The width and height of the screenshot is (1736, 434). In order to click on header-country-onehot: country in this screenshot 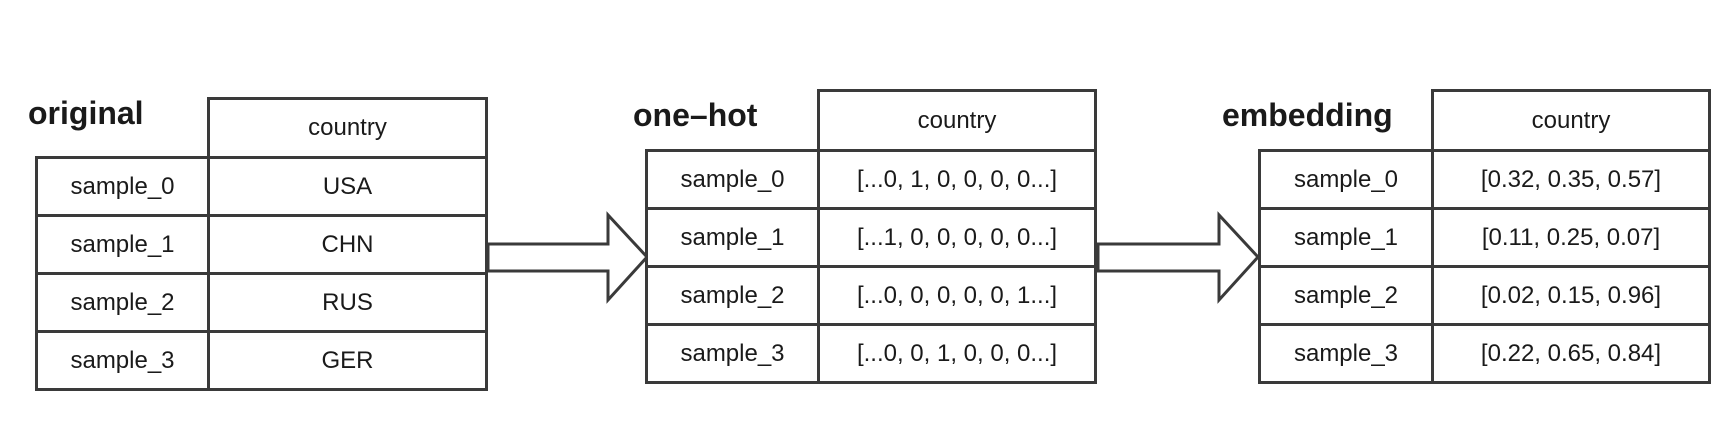, I will do `click(957, 120)`.